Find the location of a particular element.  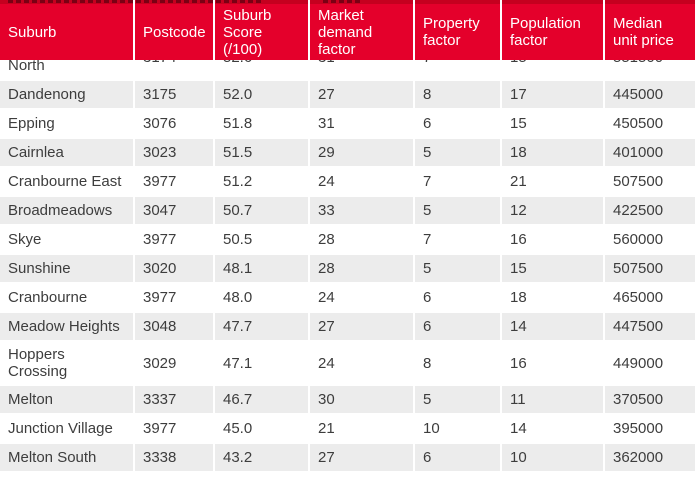

price-cell: 465000 is located at coordinates (649, 297).